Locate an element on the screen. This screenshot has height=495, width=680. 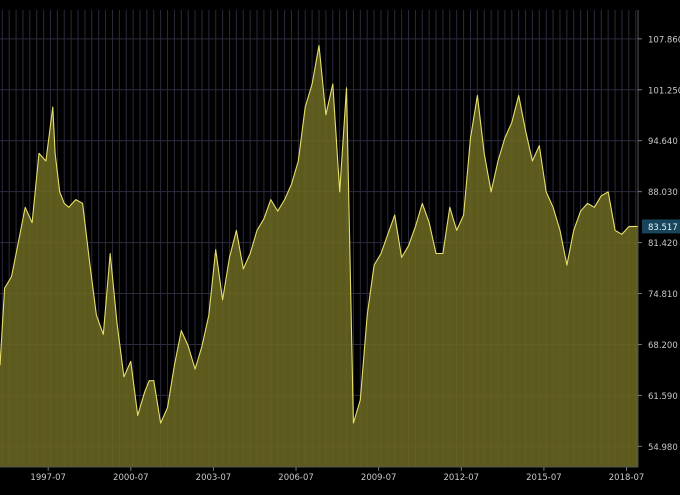
x-tick-label: 2015-07 is located at coordinates (544, 478).